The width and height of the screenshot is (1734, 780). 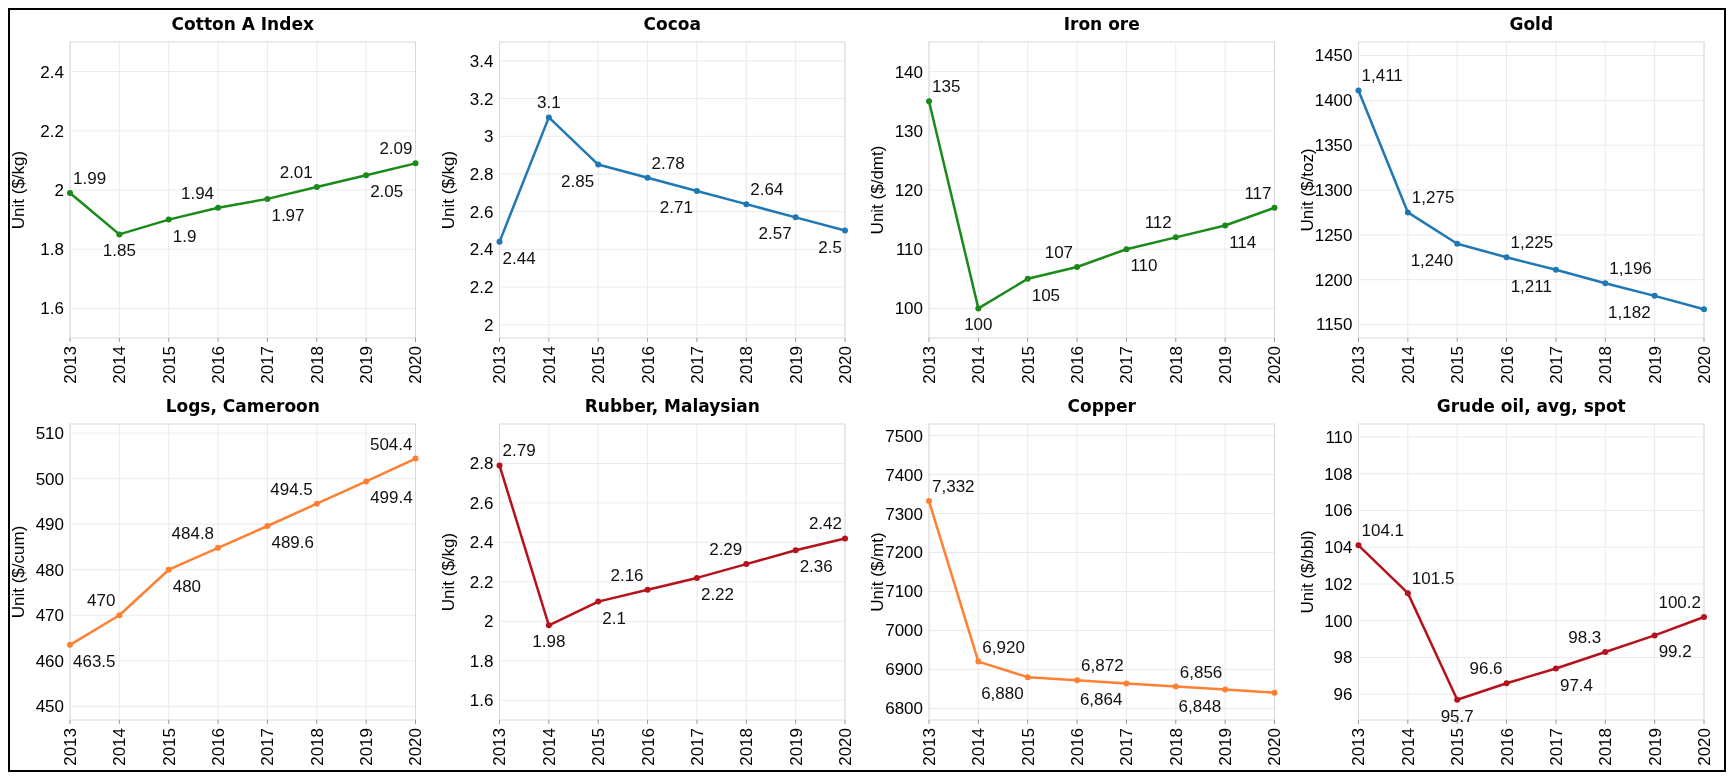 I want to click on data-label: 6,856, so click(x=1201, y=672).